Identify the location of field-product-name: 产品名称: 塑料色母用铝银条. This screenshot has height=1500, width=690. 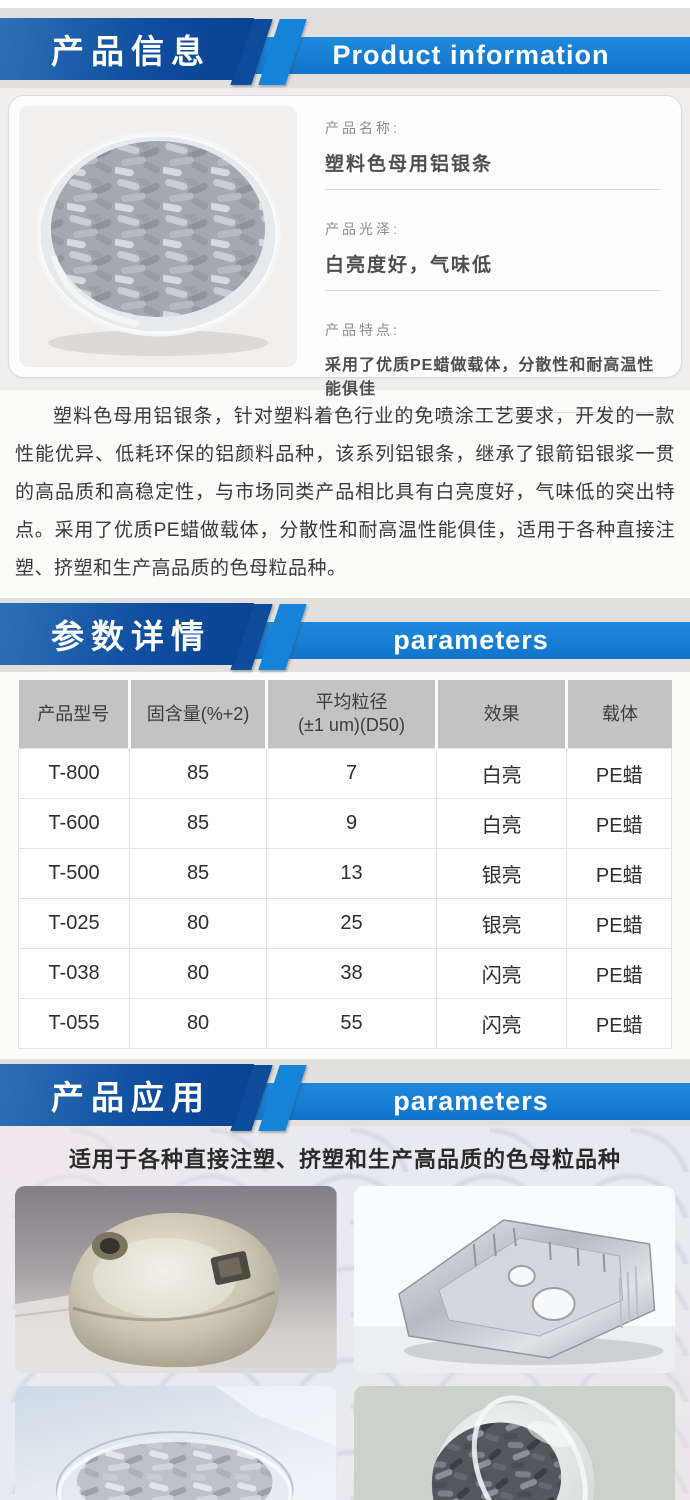
(493, 154).